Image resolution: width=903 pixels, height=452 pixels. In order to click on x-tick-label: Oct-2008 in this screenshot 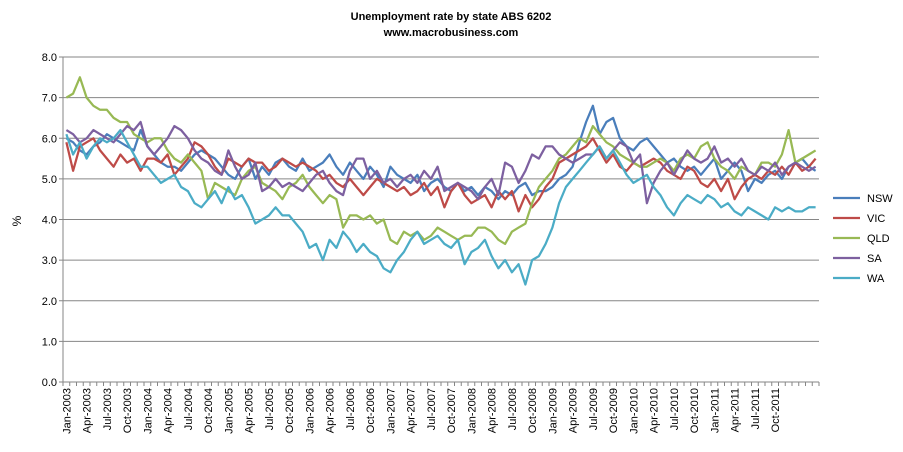, I will do `click(533, 410)`.